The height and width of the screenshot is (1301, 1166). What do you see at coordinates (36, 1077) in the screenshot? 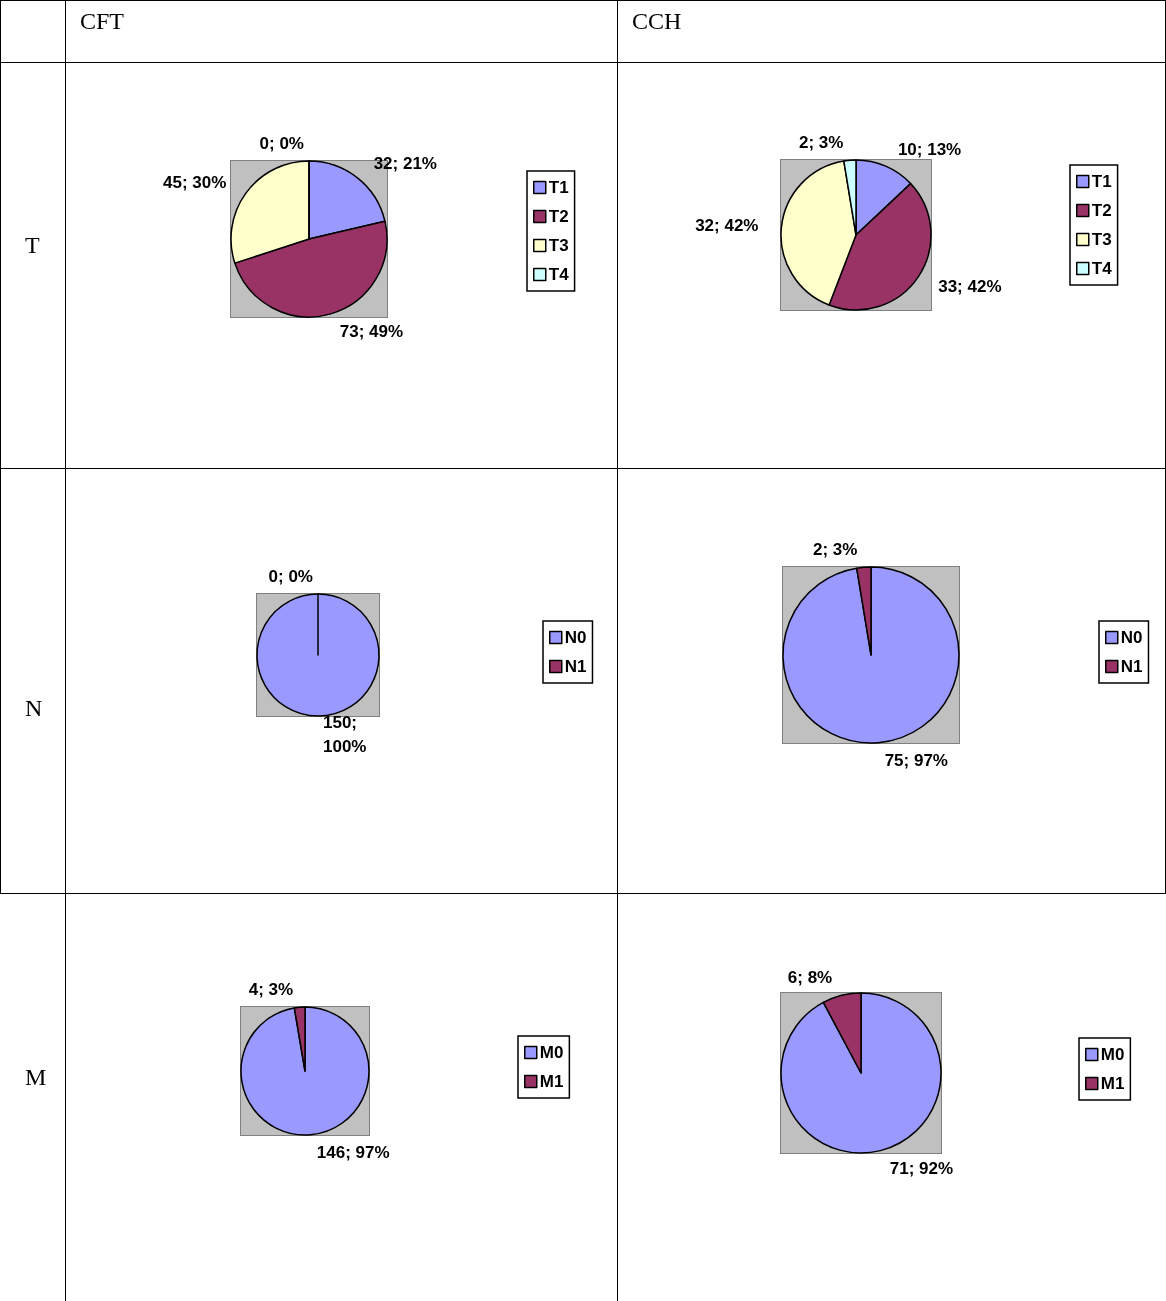
I see `text: M` at bounding box center [36, 1077].